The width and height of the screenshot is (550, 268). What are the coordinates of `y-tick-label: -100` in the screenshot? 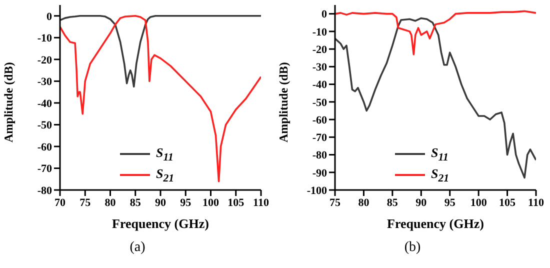 It's located at (317, 190).